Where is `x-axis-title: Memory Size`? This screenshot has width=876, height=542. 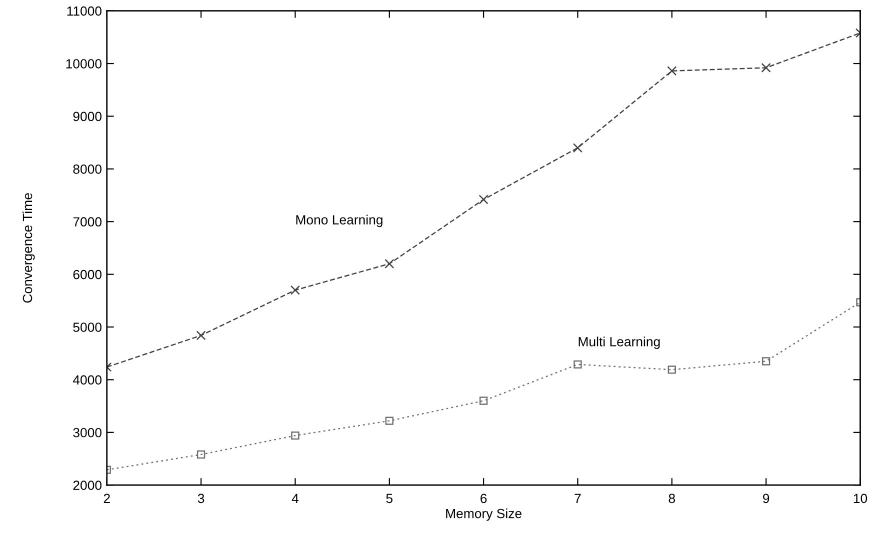
x-axis-title: Memory Size is located at coordinates (484, 514).